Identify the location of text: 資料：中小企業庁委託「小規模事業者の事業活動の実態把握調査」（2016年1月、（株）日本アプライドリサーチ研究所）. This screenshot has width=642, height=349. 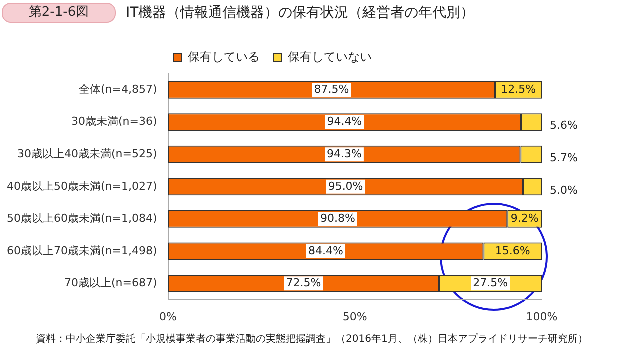
(312, 339).